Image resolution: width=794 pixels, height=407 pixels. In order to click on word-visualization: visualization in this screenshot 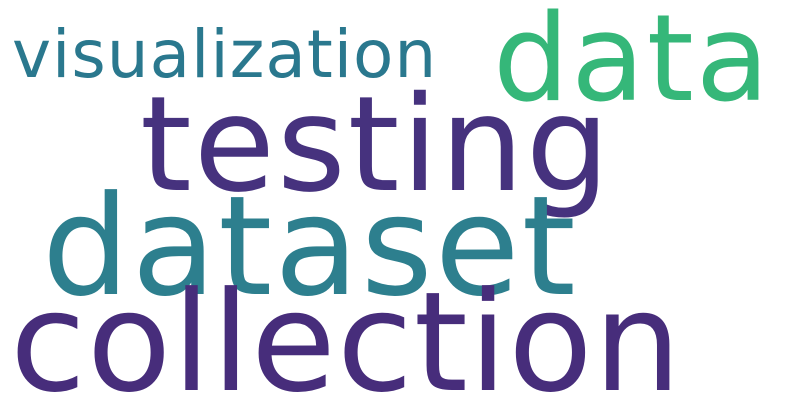, I will do `click(225, 54)`.